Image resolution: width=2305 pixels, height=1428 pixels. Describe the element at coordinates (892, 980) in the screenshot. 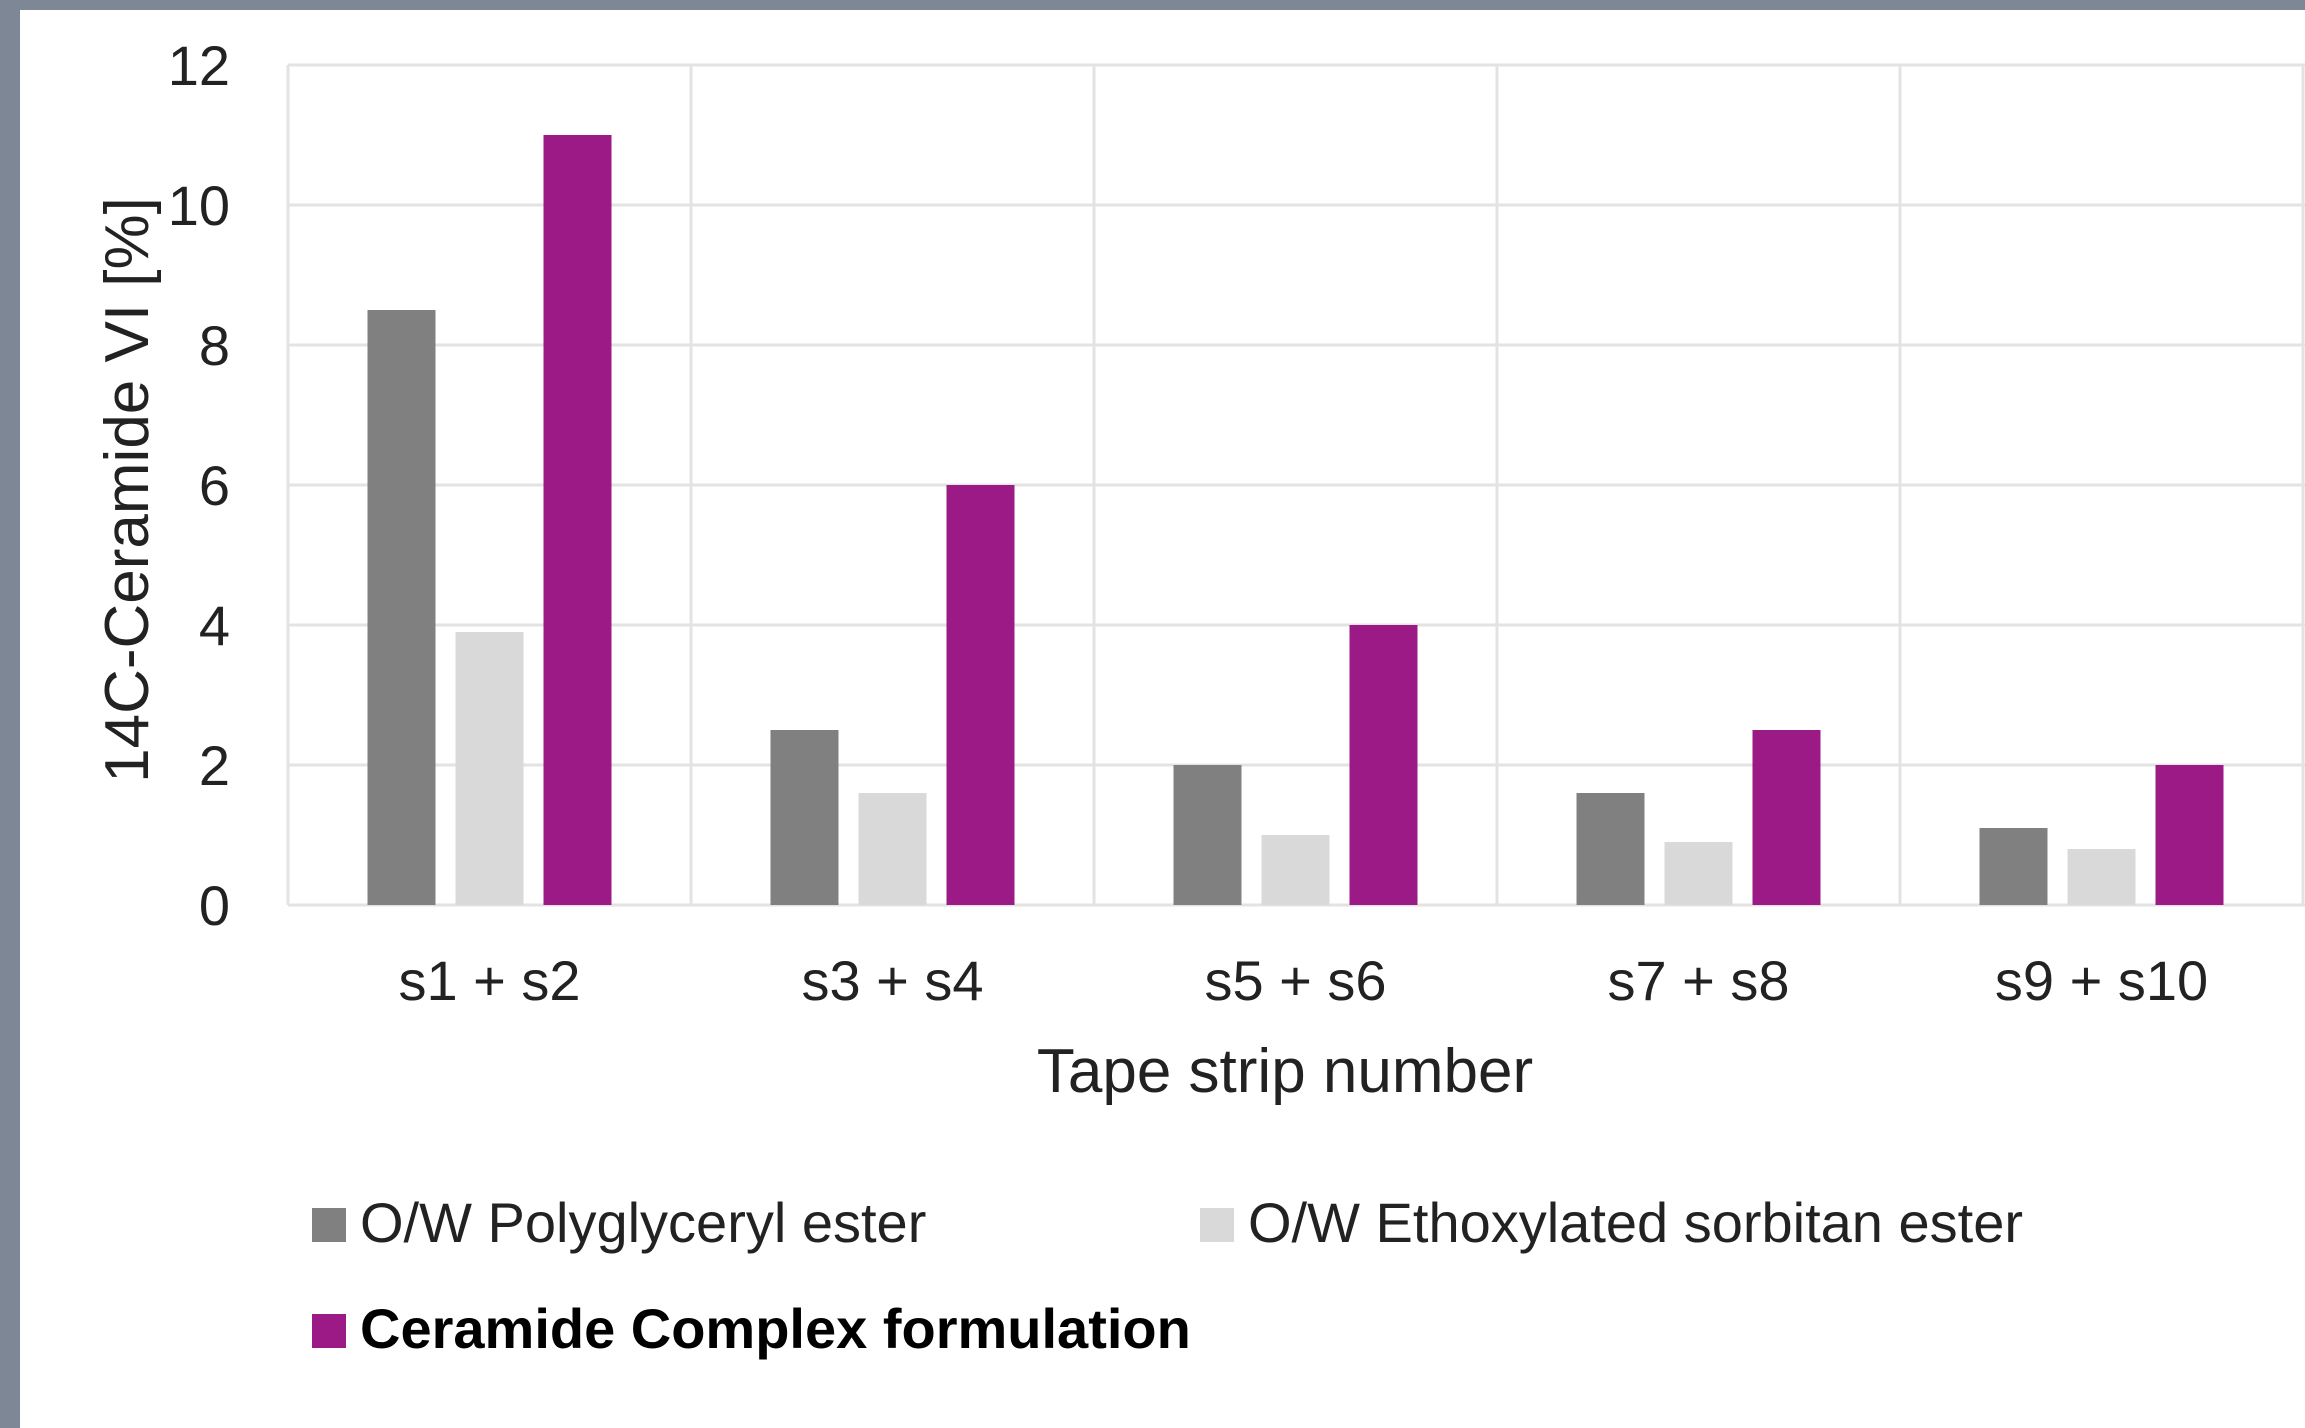

I see `x-tick-label: s3 + s4` at that location.